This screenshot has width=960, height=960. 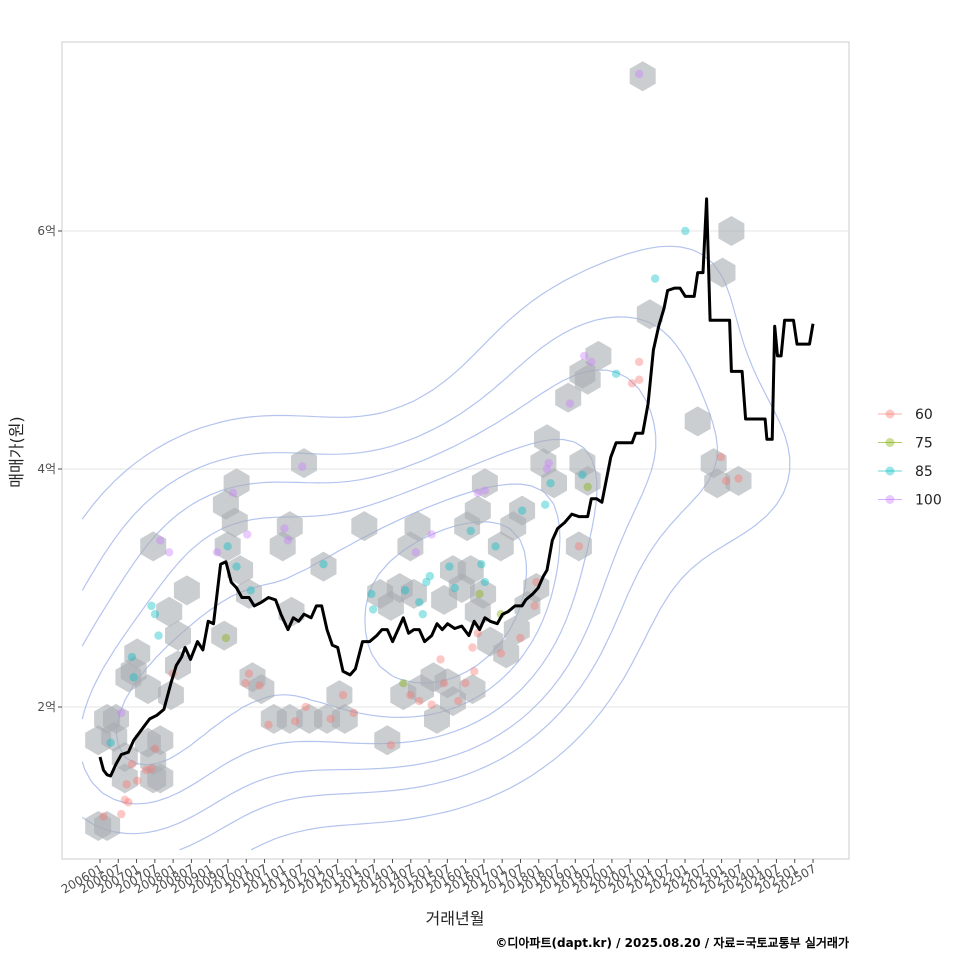 What do you see at coordinates (910, 458) in the screenshot?
I see `legend: 60 75 85 100` at bounding box center [910, 458].